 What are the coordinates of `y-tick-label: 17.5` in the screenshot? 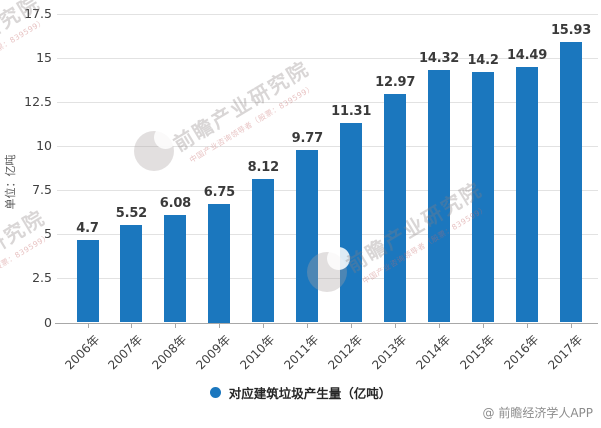 It's located at (38, 13).